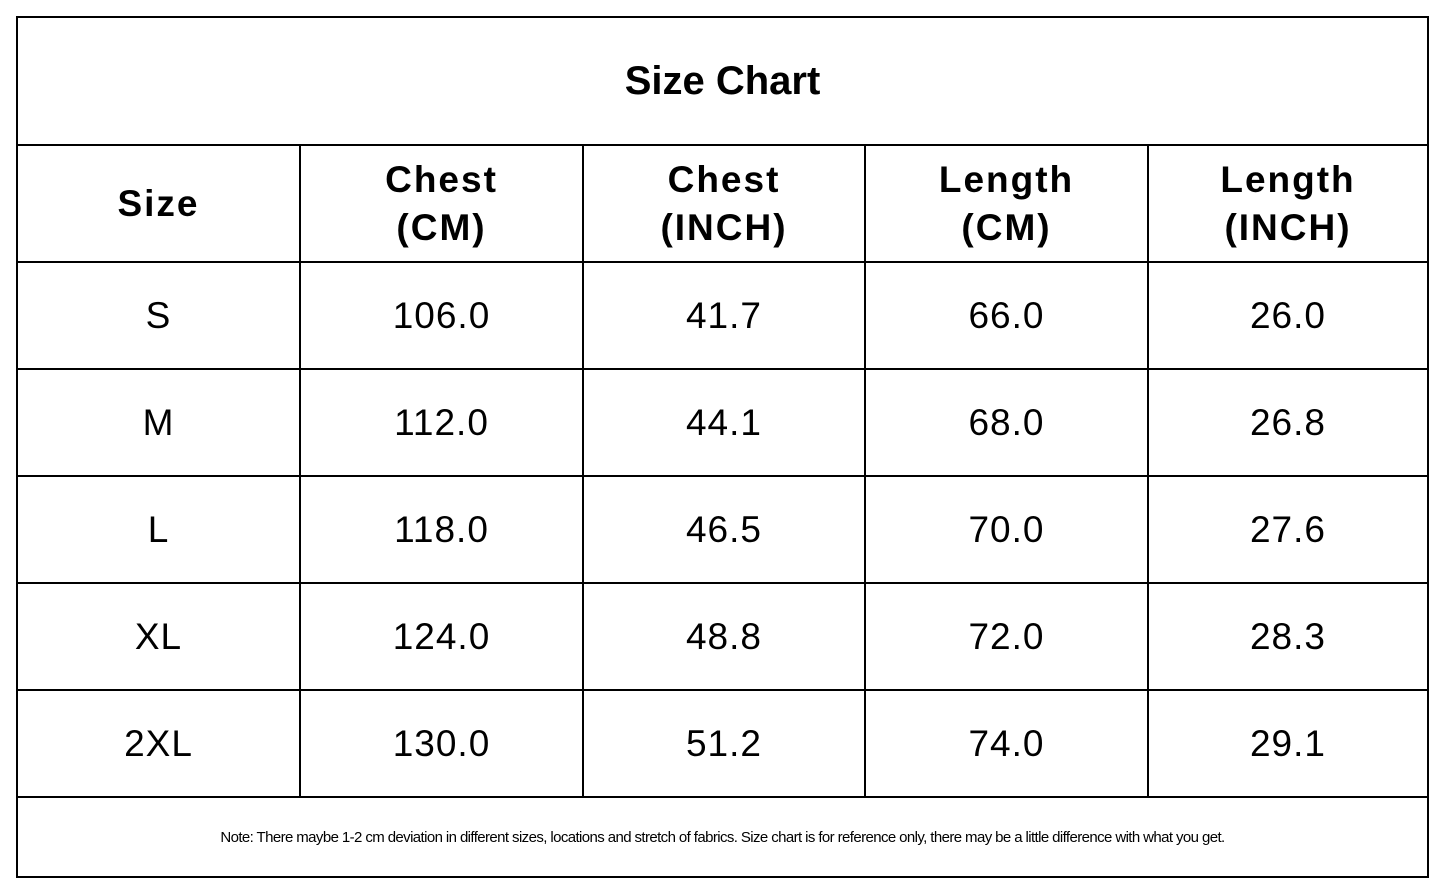 The height and width of the screenshot is (894, 1445). What do you see at coordinates (159, 316) in the screenshot?
I see `cell-size: S` at bounding box center [159, 316].